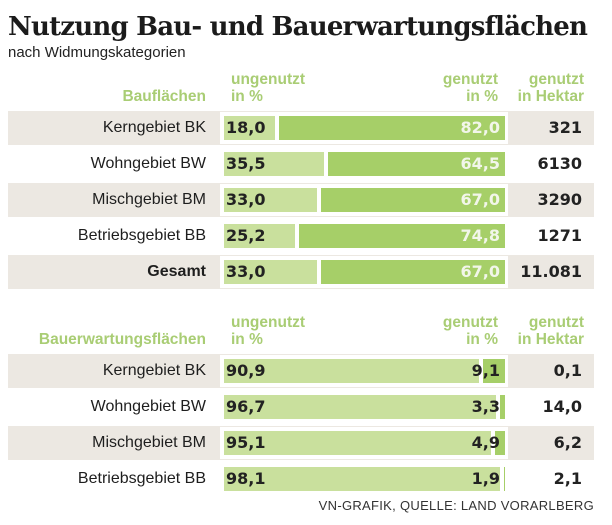 The image size is (612, 525). What do you see at coordinates (559, 199) in the screenshot?
I see `value-hektar-label: 3290` at bounding box center [559, 199].